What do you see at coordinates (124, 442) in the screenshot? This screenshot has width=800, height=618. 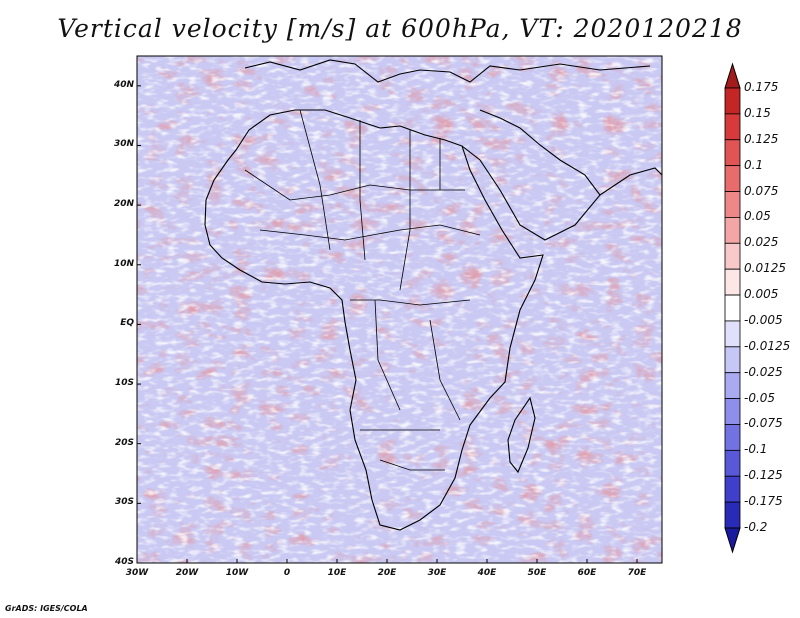 I see `lat-tick-label: 20S` at bounding box center [124, 442].